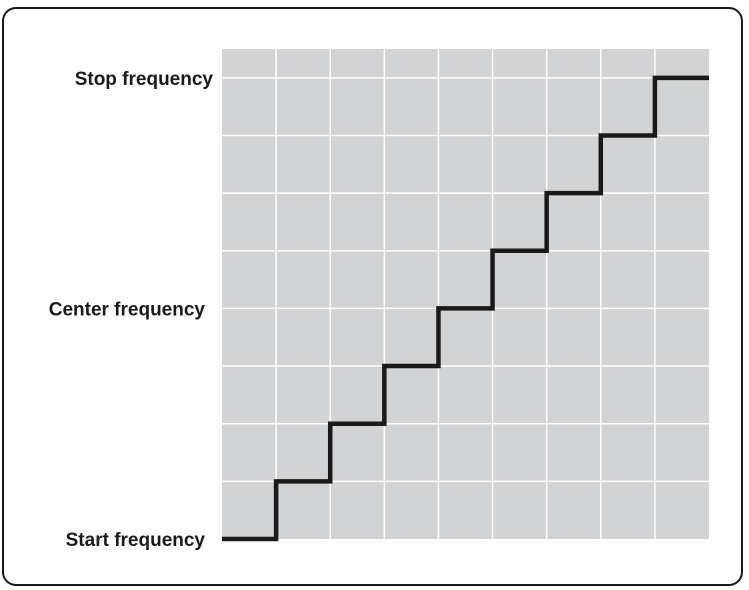 This screenshot has width=749, height=590. I want to click on y-tick-label-start-frequency: Start frequency, so click(136, 540).